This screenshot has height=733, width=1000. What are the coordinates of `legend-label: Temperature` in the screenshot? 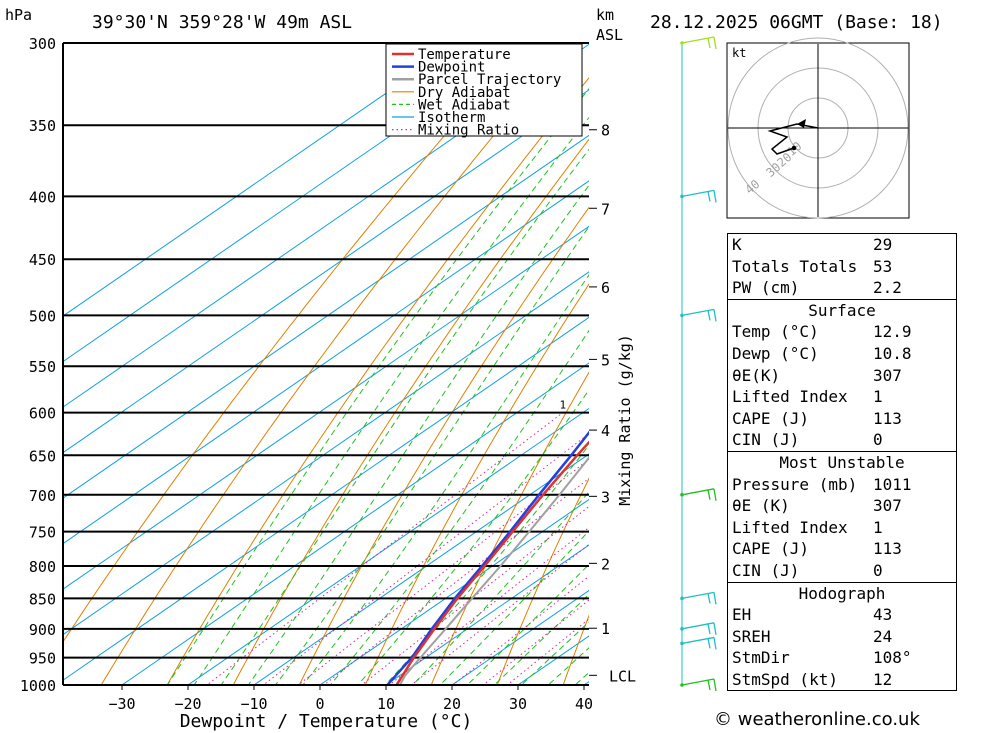 It's located at (464, 55).